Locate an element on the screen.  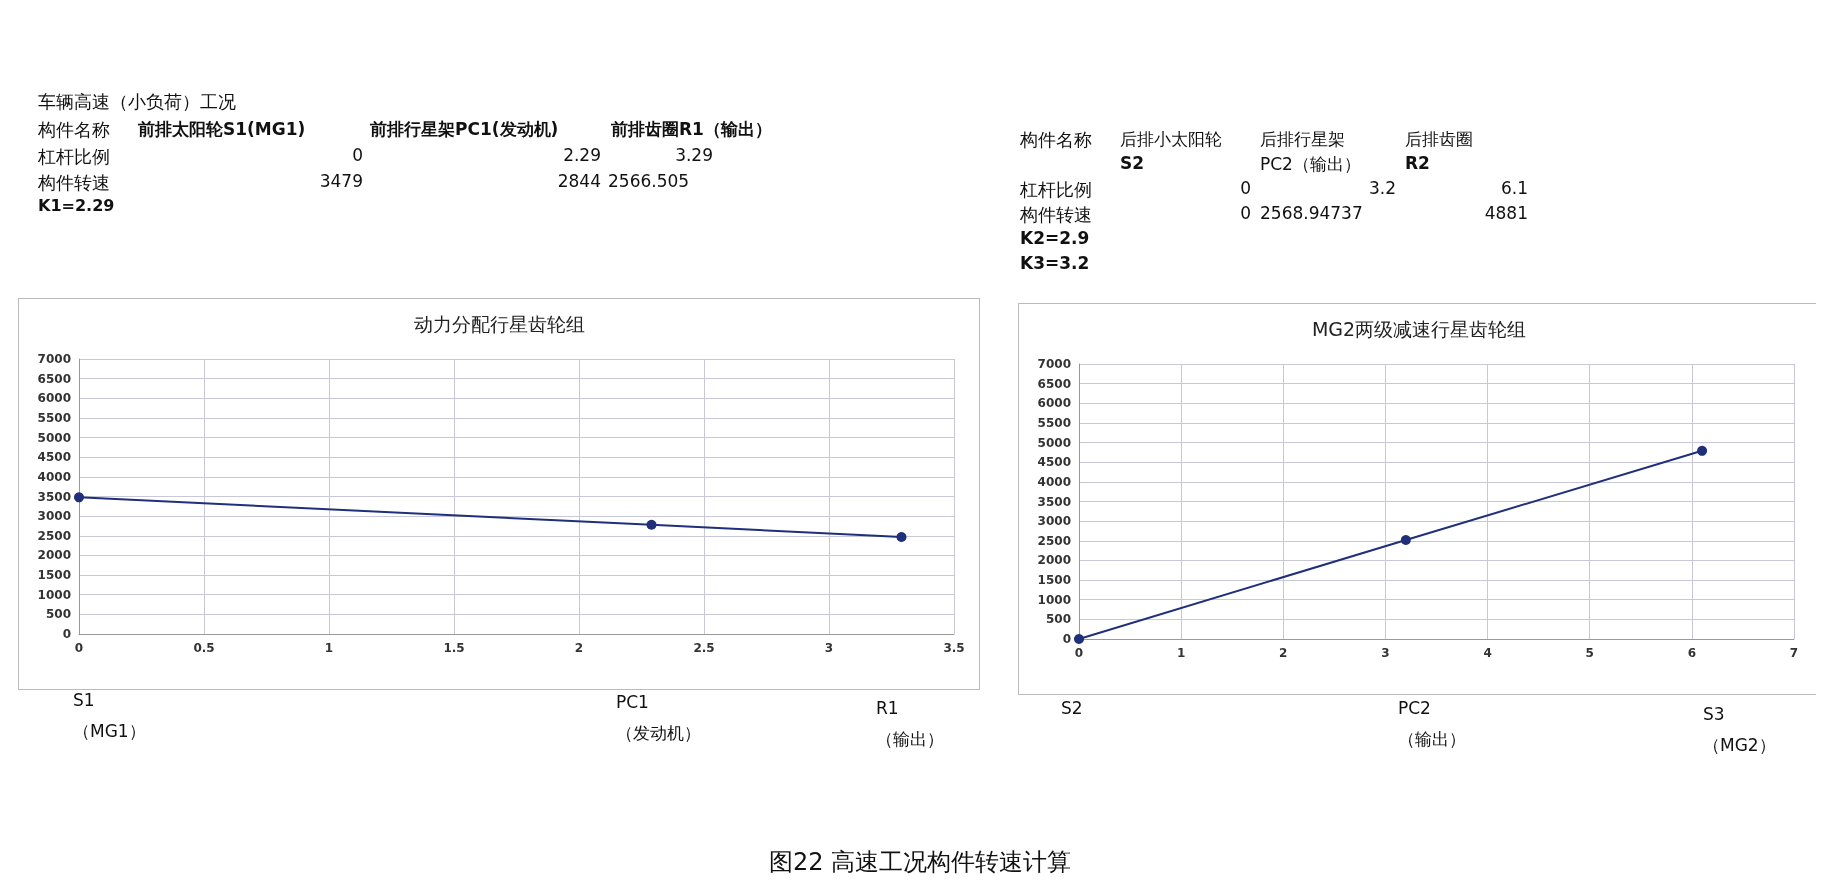
text: 2568.94737 is located at coordinates (1311, 213).